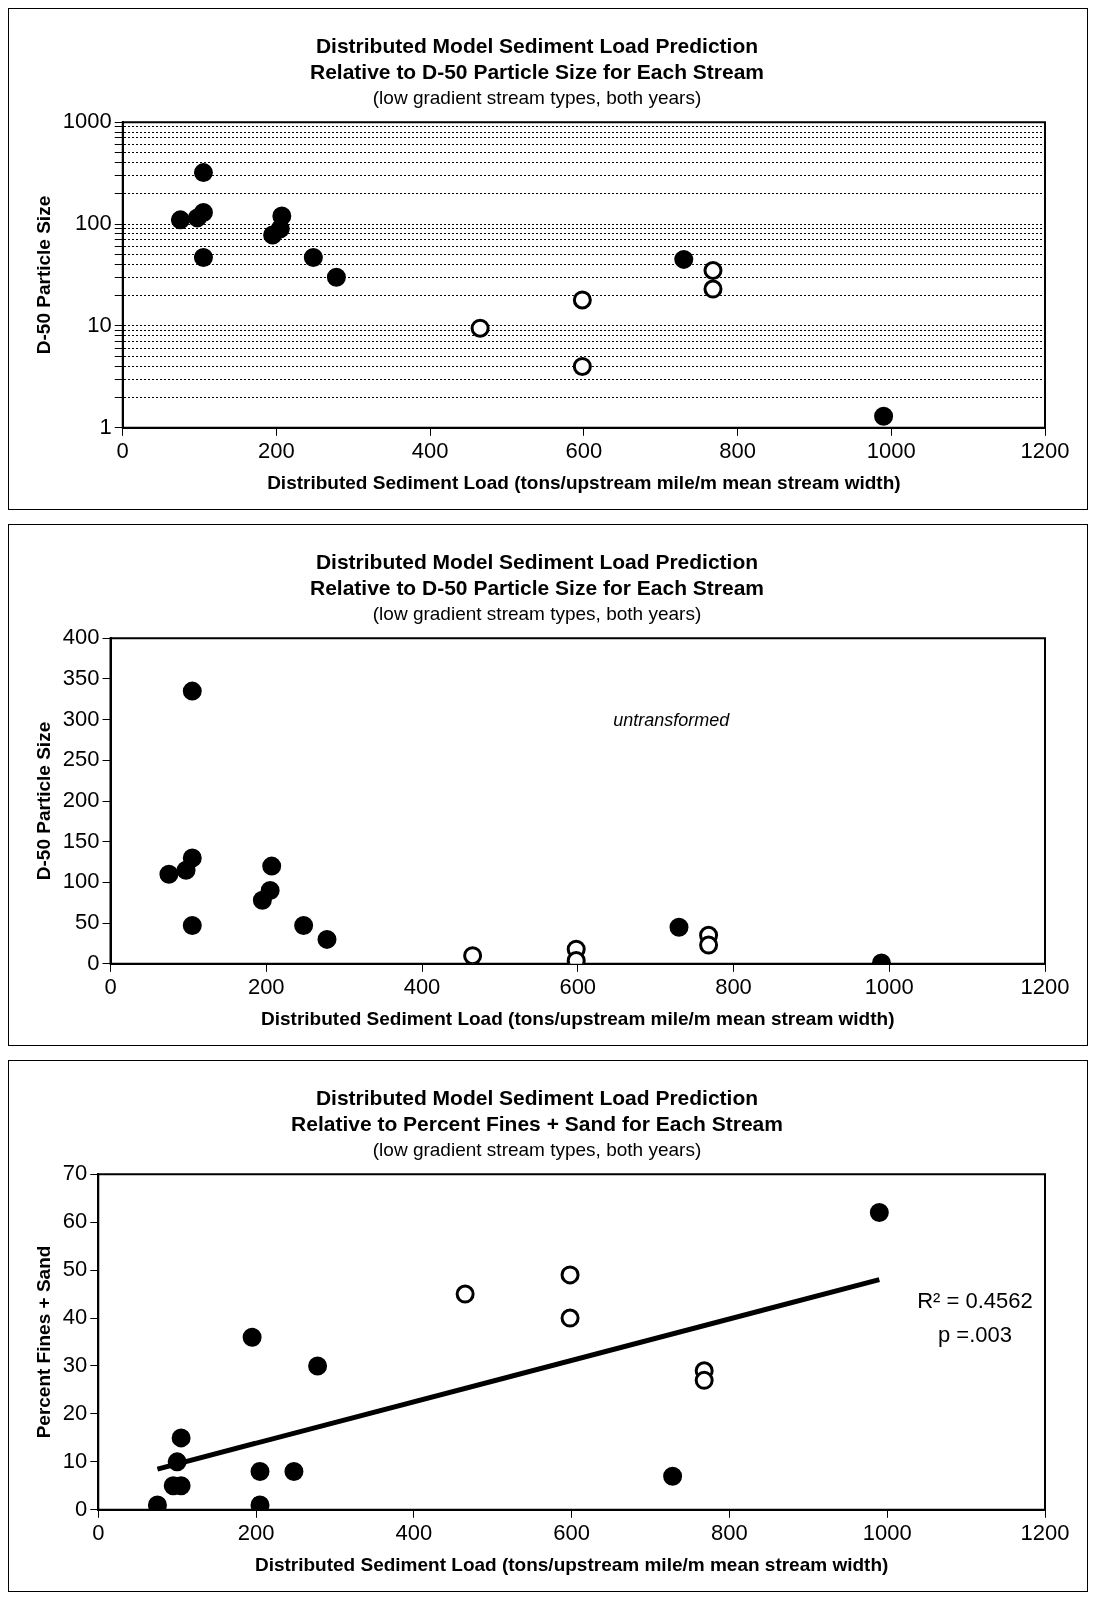 The image size is (1096, 1607). Describe the element at coordinates (81, 840) in the screenshot. I see `y-tick-label: 150` at that location.